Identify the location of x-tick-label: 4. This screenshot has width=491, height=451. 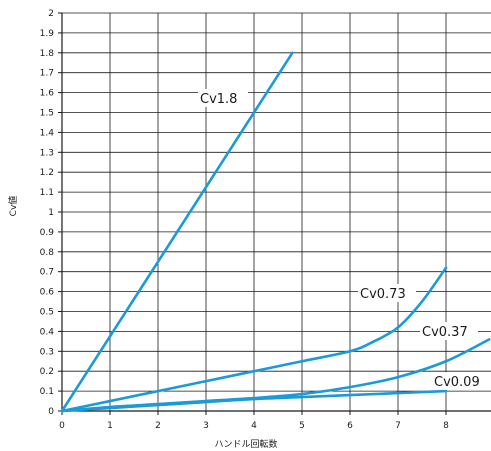
(254, 426).